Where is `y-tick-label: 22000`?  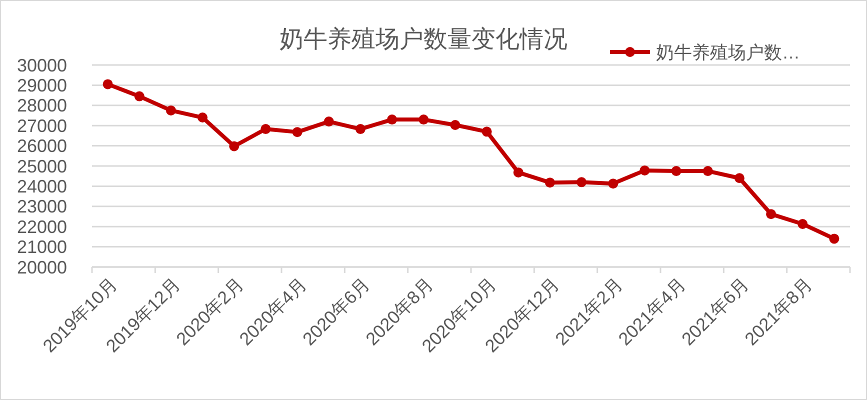 y-tick-label: 22000 is located at coordinates (41, 226).